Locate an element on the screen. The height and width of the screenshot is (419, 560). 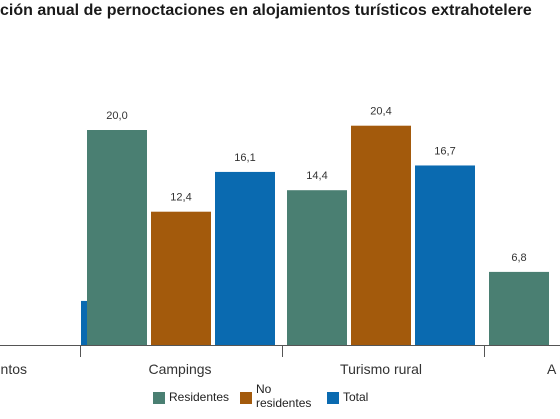
x-tick-label-a: A is located at coordinates (552, 369).